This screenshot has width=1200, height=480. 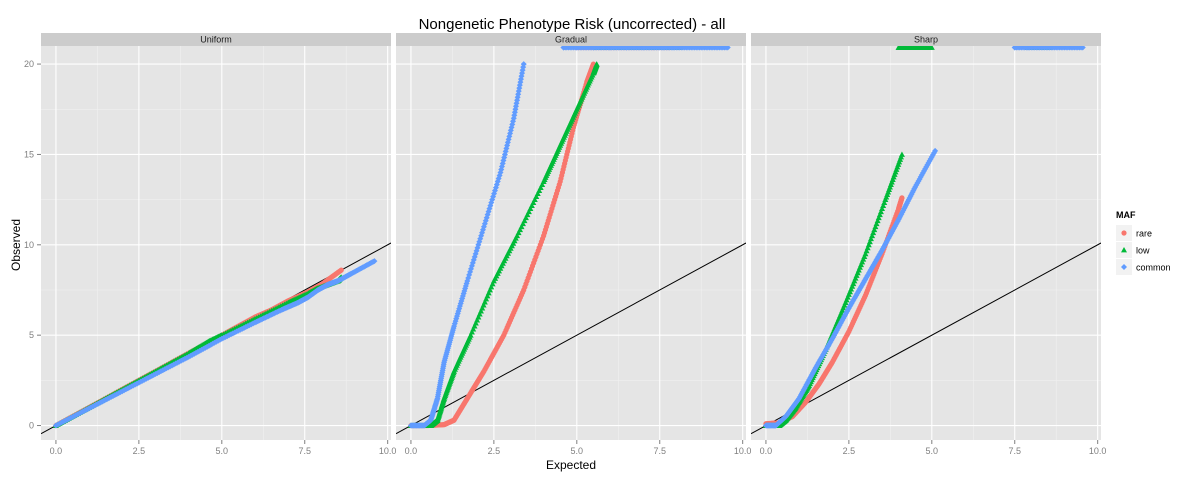 What do you see at coordinates (931, 48) in the screenshot?
I see `clipped-point-low` at bounding box center [931, 48].